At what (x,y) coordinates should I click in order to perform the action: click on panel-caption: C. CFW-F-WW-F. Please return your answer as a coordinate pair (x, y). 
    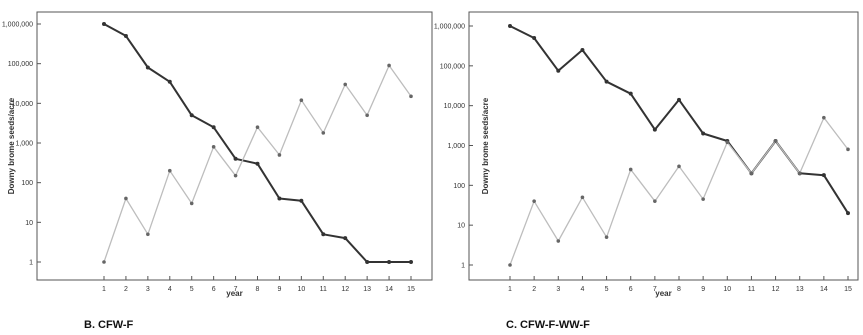
    Looking at the image, I should click on (548, 325).